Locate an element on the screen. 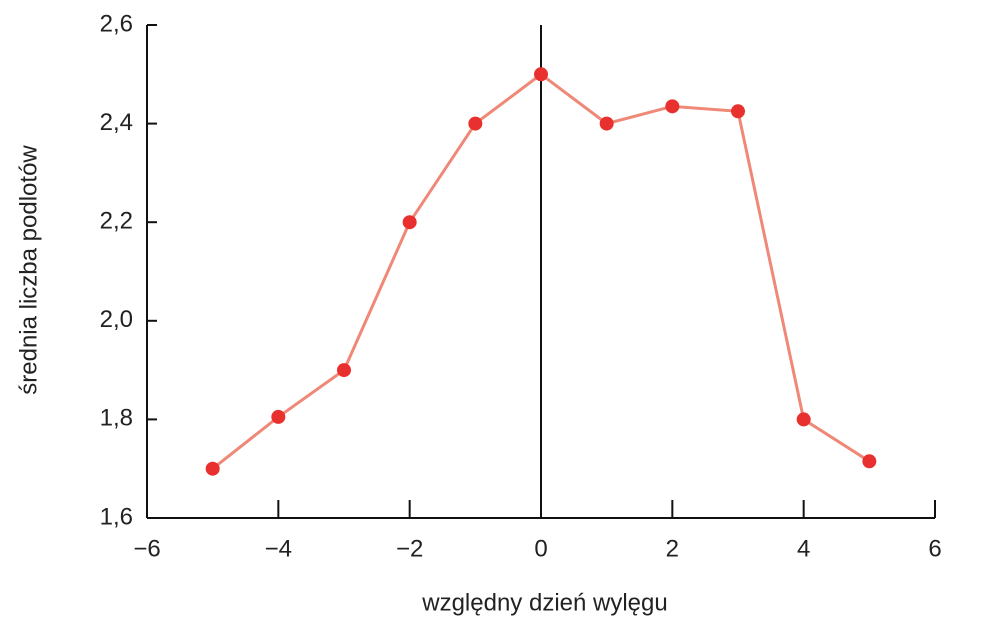 This screenshot has width=1000, height=617. y-axis-label: średnia liczba podlotów is located at coordinates (28, 270).